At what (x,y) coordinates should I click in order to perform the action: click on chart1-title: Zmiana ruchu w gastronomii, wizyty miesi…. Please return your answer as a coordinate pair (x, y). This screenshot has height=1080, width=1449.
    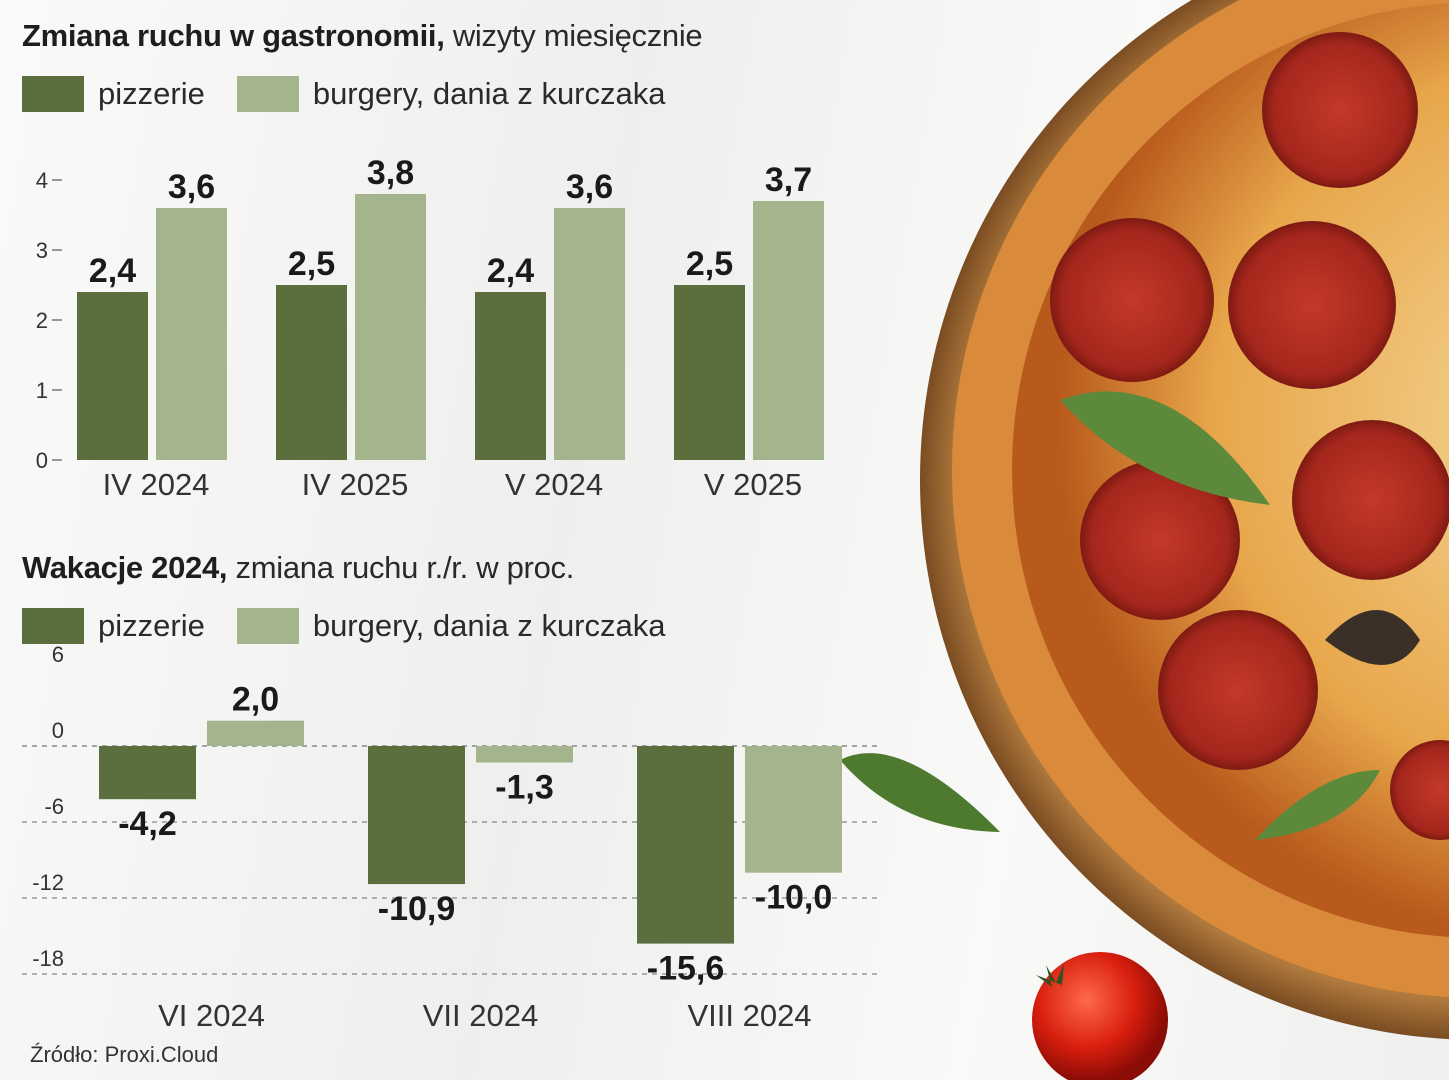
    Looking at the image, I should click on (362, 36).